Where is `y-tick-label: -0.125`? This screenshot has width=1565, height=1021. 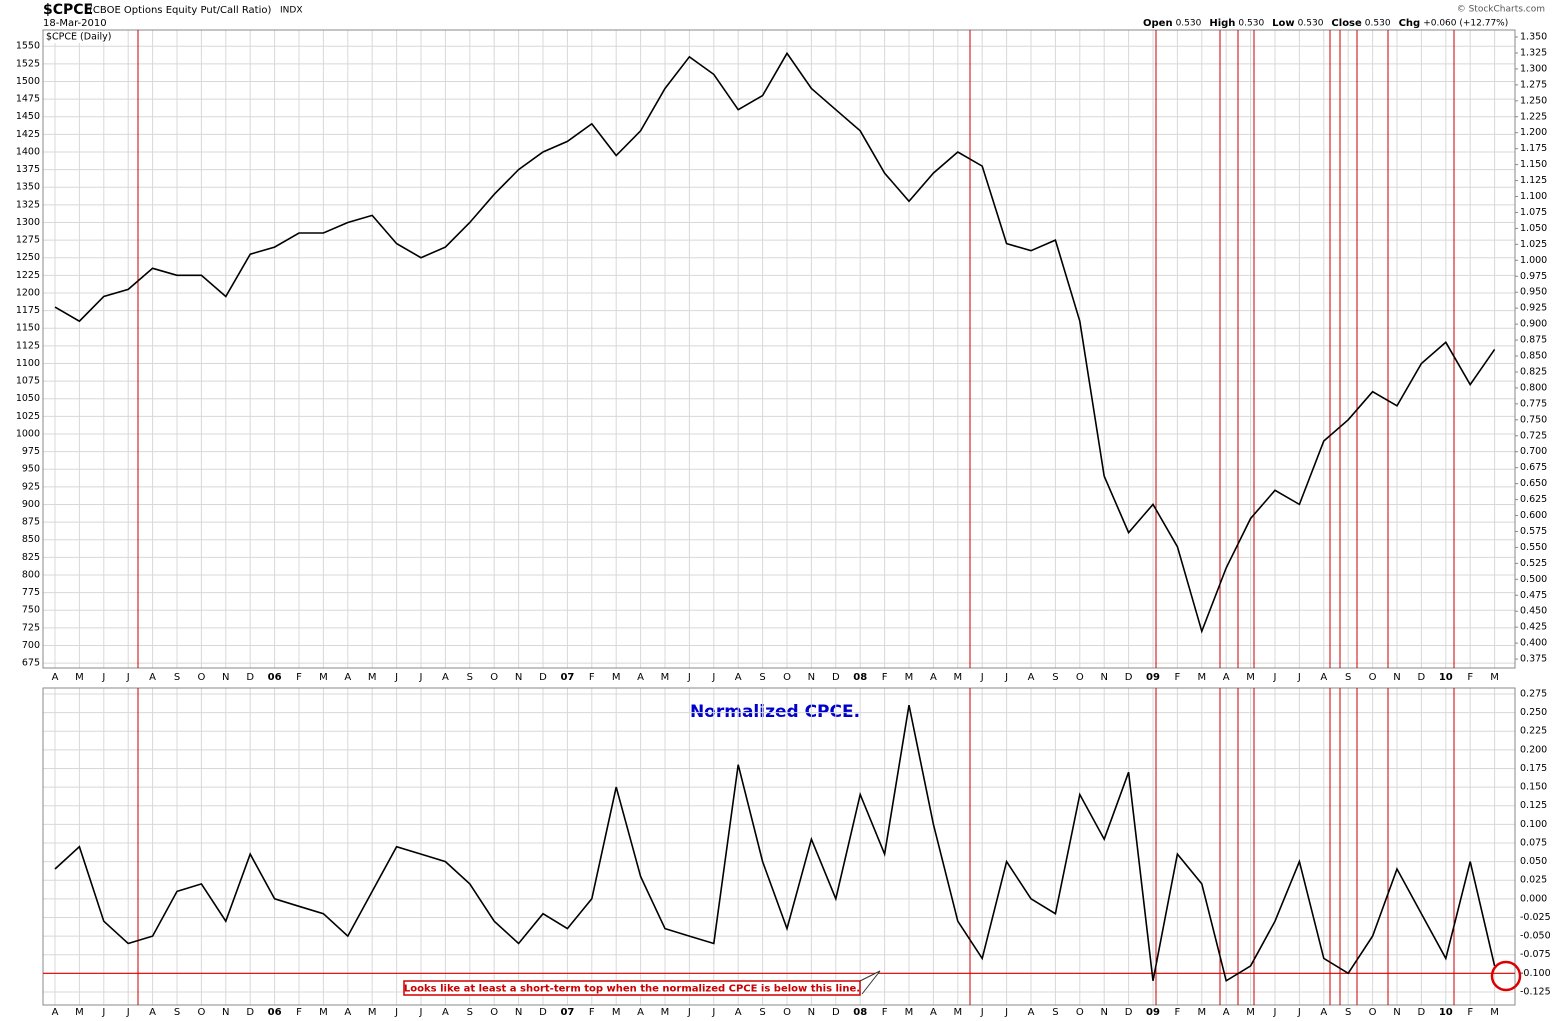
y-tick-label: -0.125 is located at coordinates (1535, 991).